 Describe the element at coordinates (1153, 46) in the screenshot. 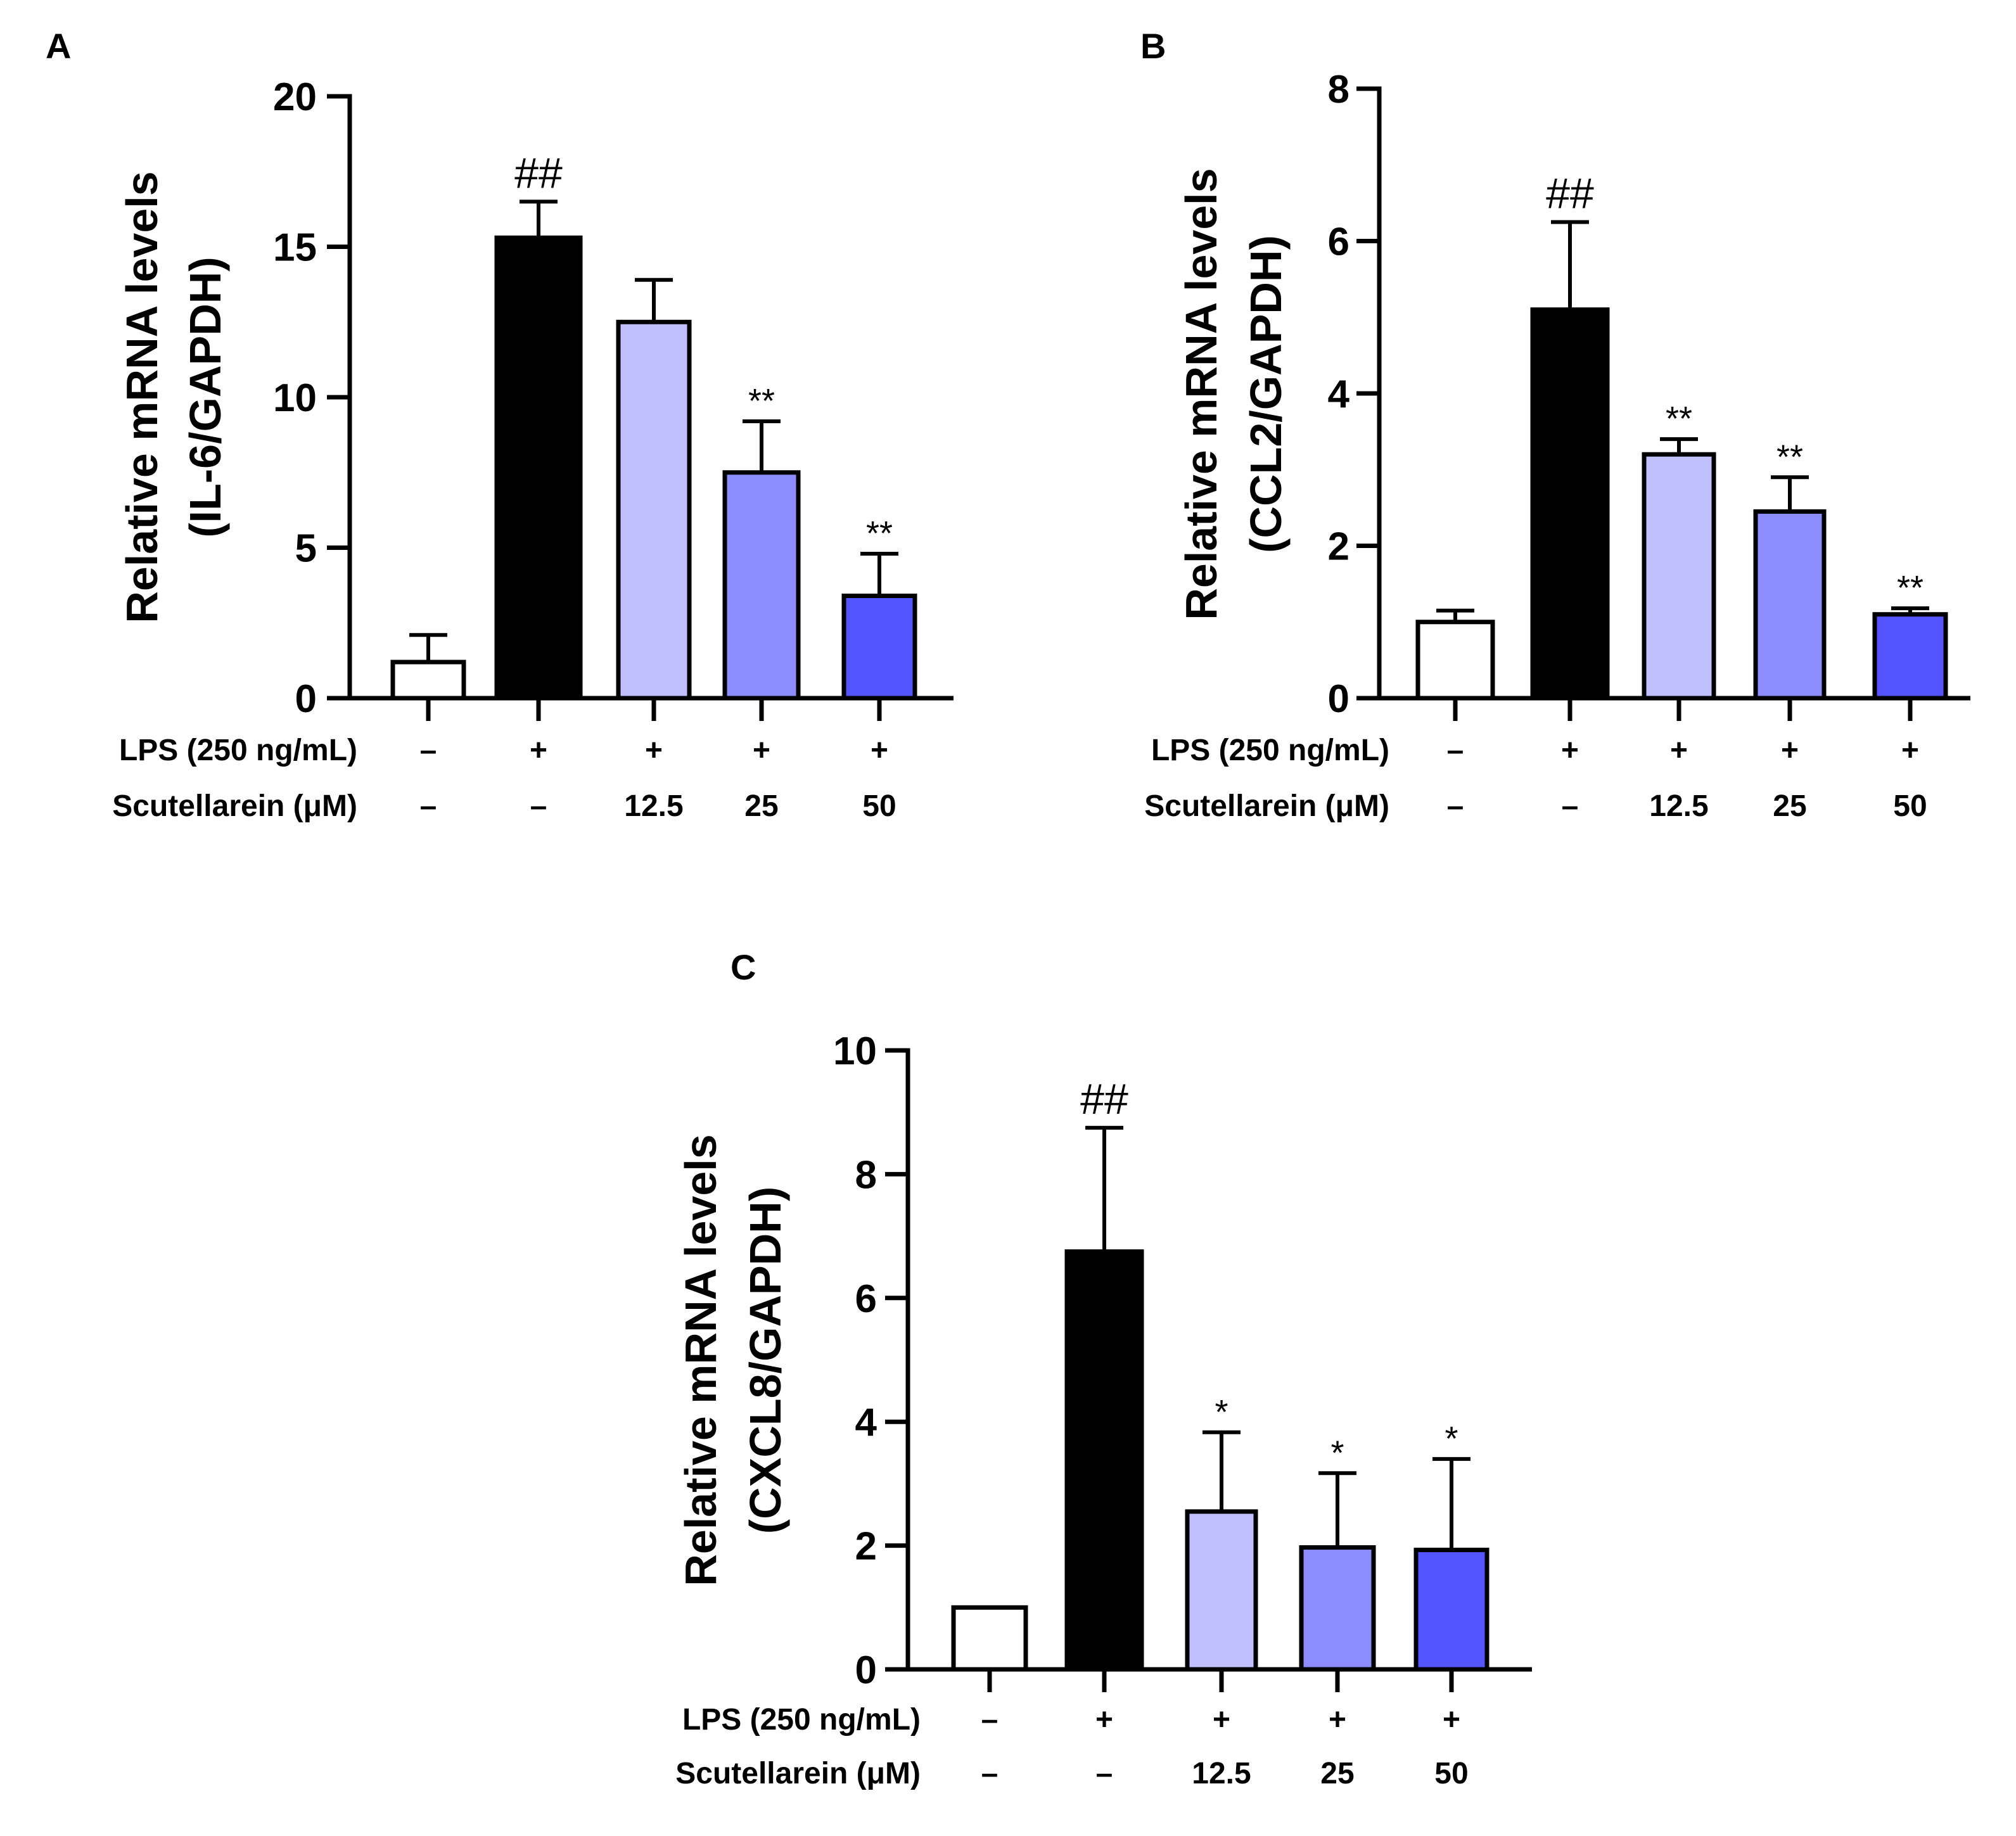

I see `panel-letter: B` at that location.